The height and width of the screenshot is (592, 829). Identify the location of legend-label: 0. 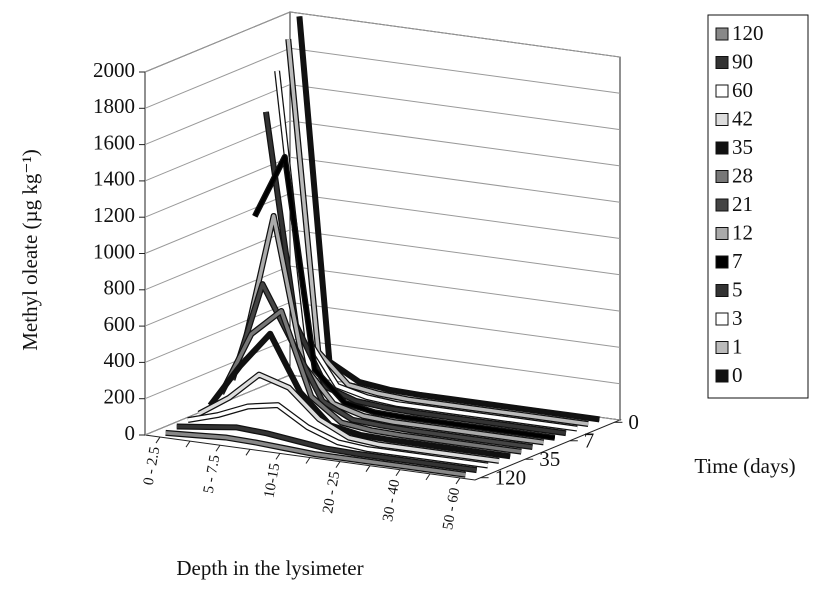
(737, 375).